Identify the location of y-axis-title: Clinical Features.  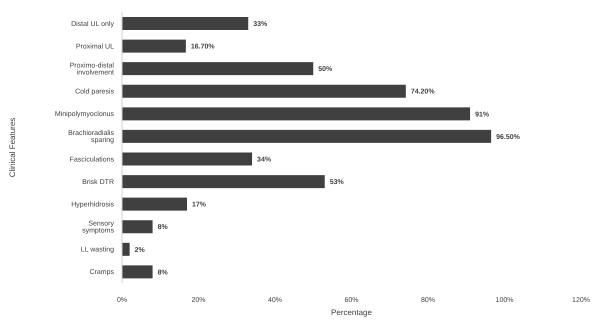
(12, 148).